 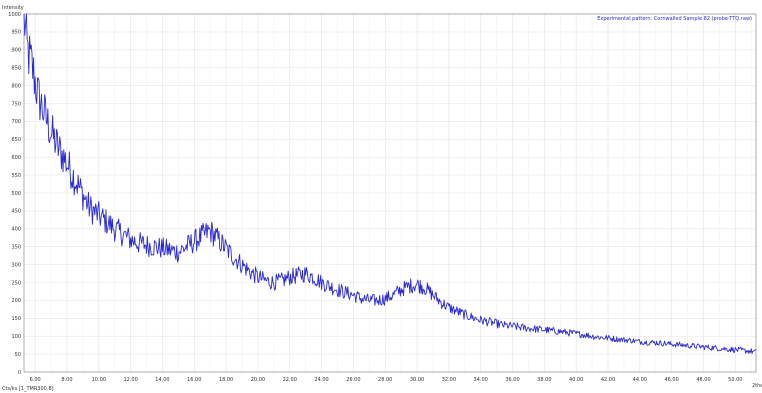 What do you see at coordinates (16, 140) in the screenshot?
I see `y-tick-label: 650` at bounding box center [16, 140].